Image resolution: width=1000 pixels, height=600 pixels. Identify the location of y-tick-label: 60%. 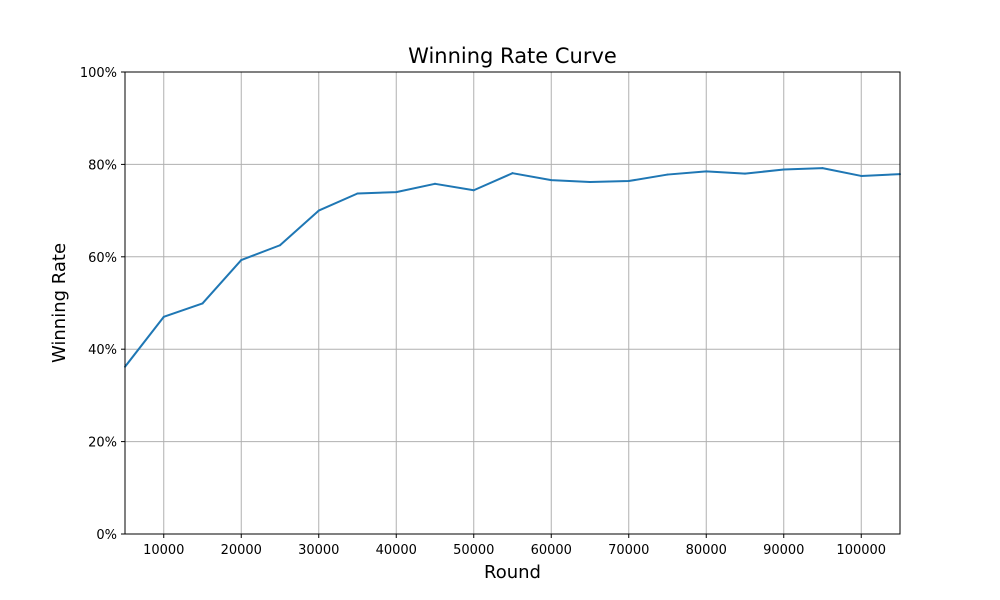
(102, 258).